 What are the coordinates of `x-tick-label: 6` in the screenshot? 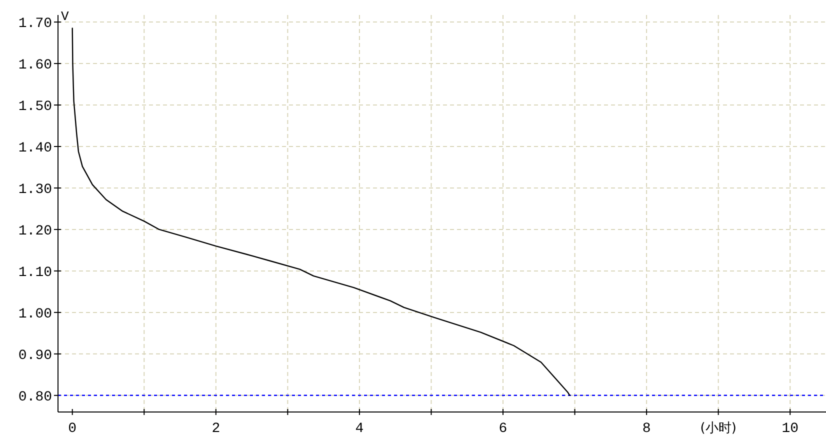 It's located at (503, 429).